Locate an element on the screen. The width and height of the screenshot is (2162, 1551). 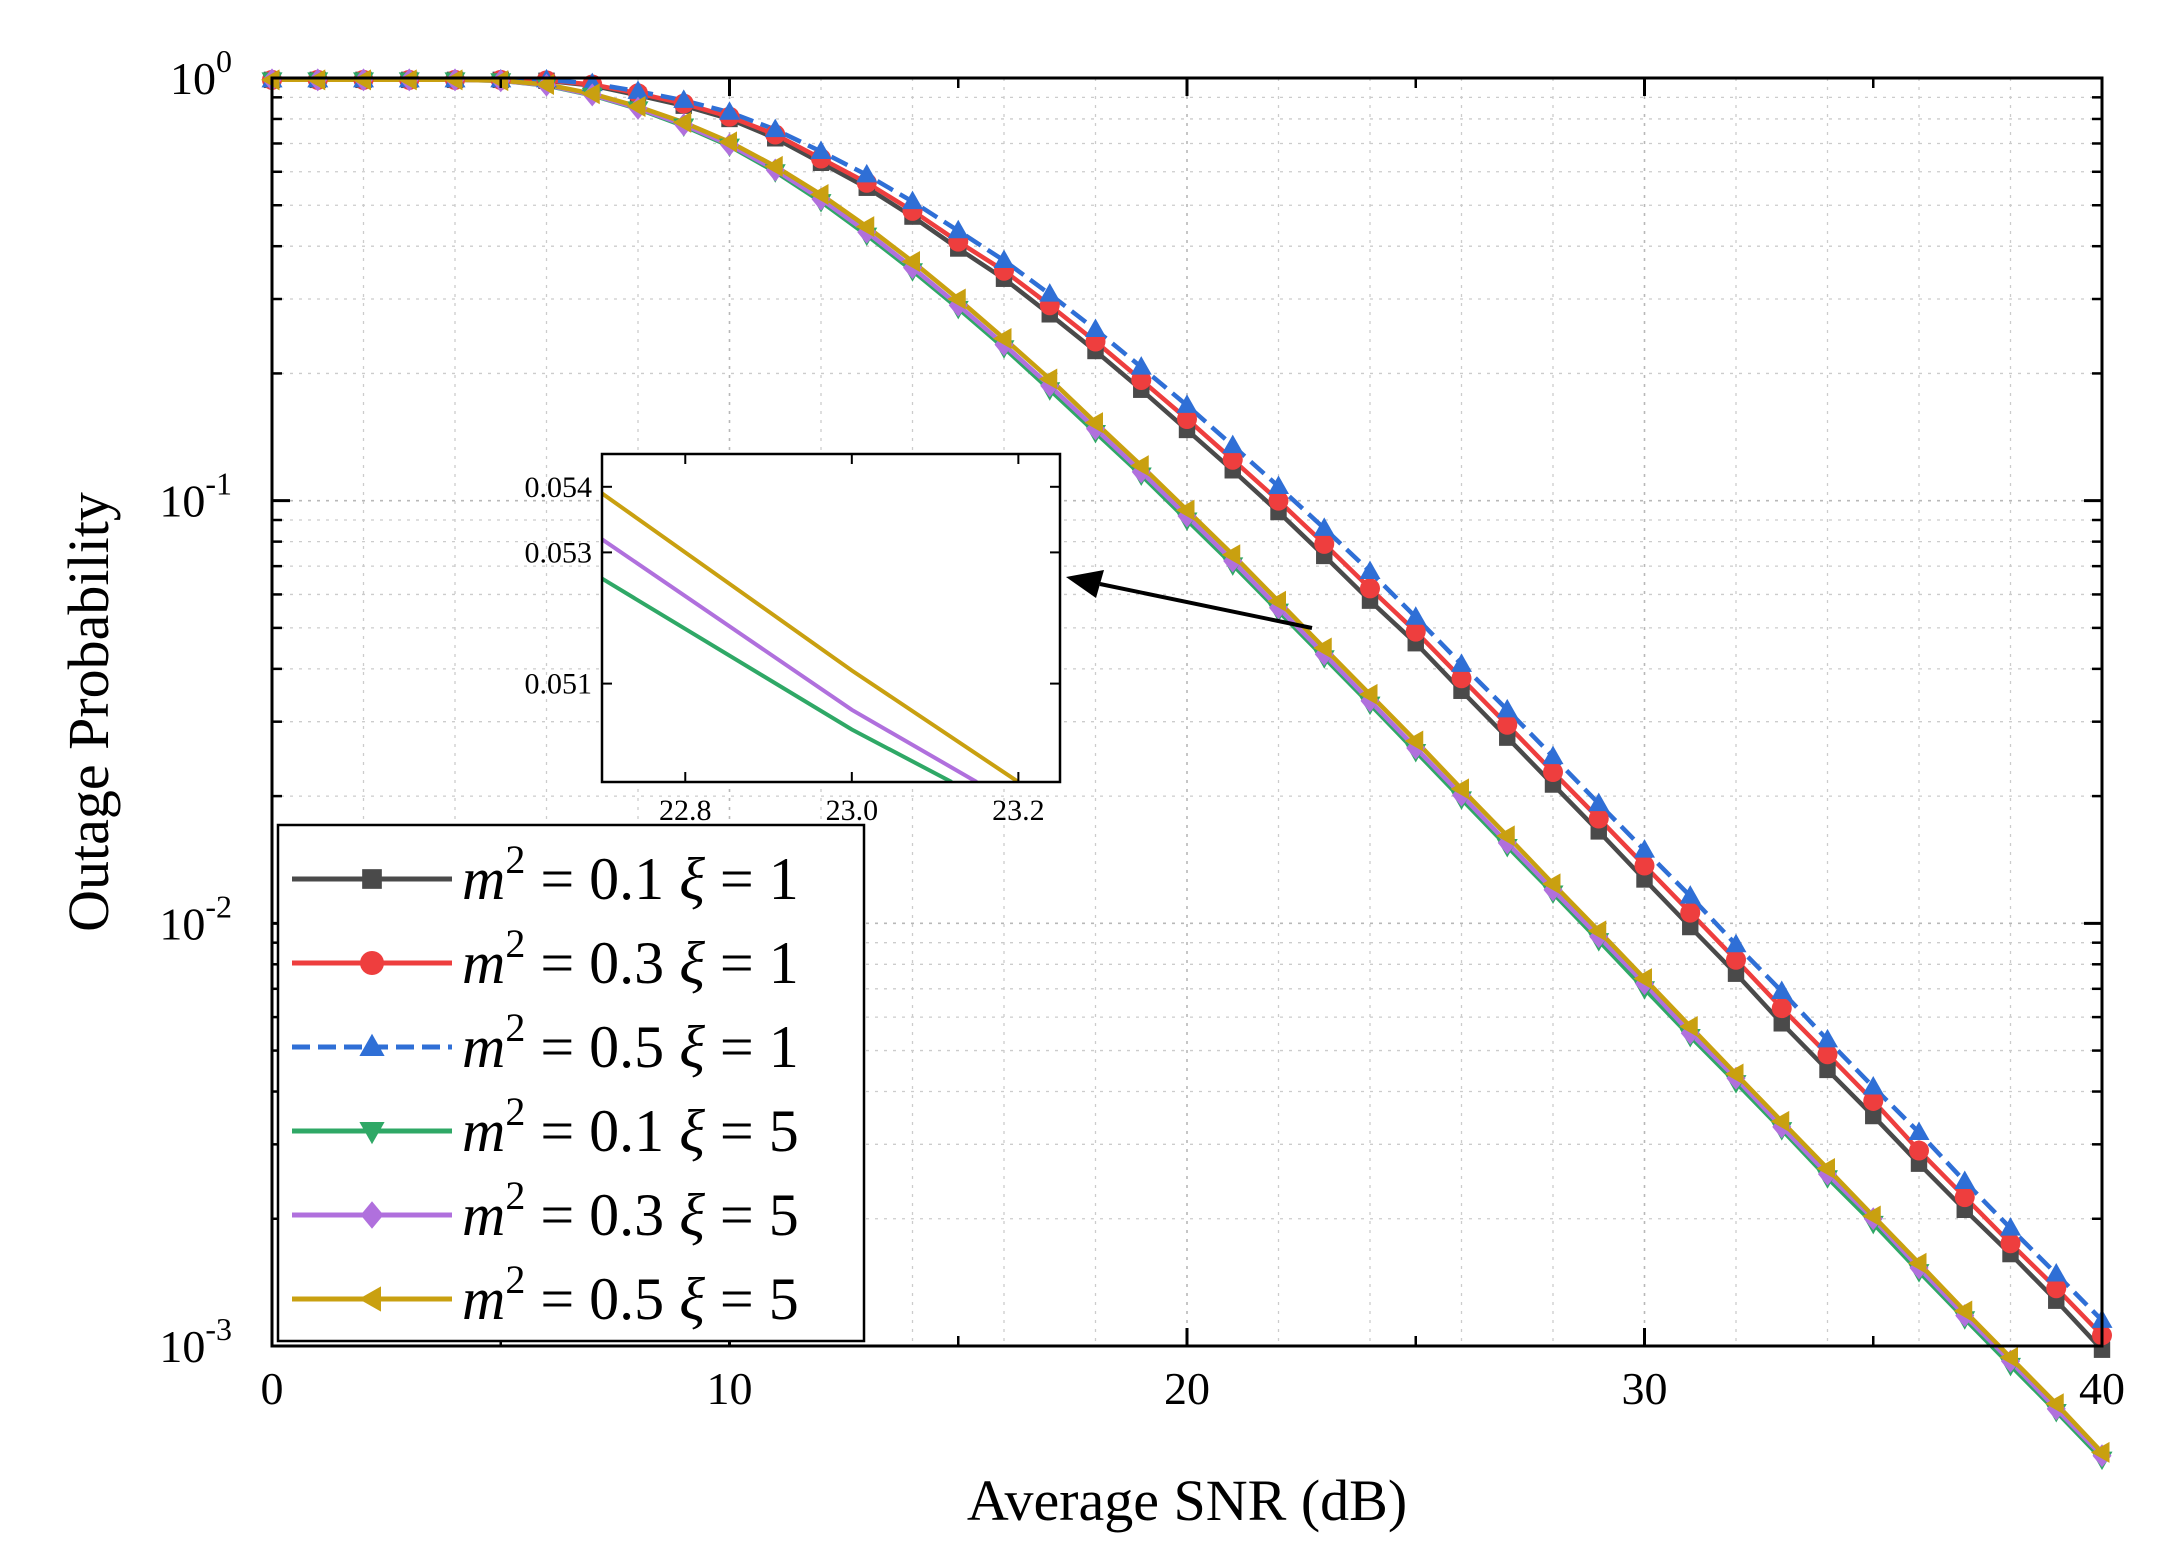
inset-background is located at coordinates (831, 618).